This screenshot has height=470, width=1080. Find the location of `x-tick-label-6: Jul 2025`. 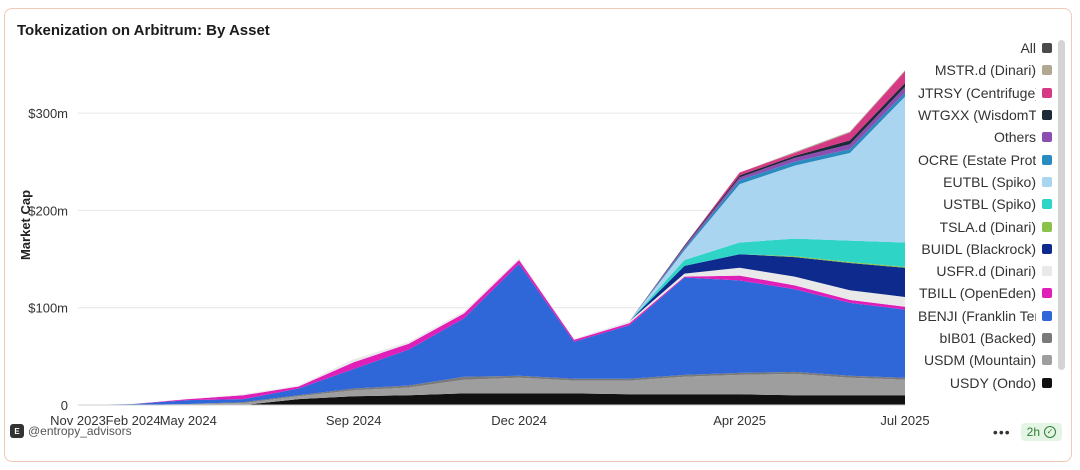

x-tick-label-6: Jul 2025 is located at coordinates (904, 420).